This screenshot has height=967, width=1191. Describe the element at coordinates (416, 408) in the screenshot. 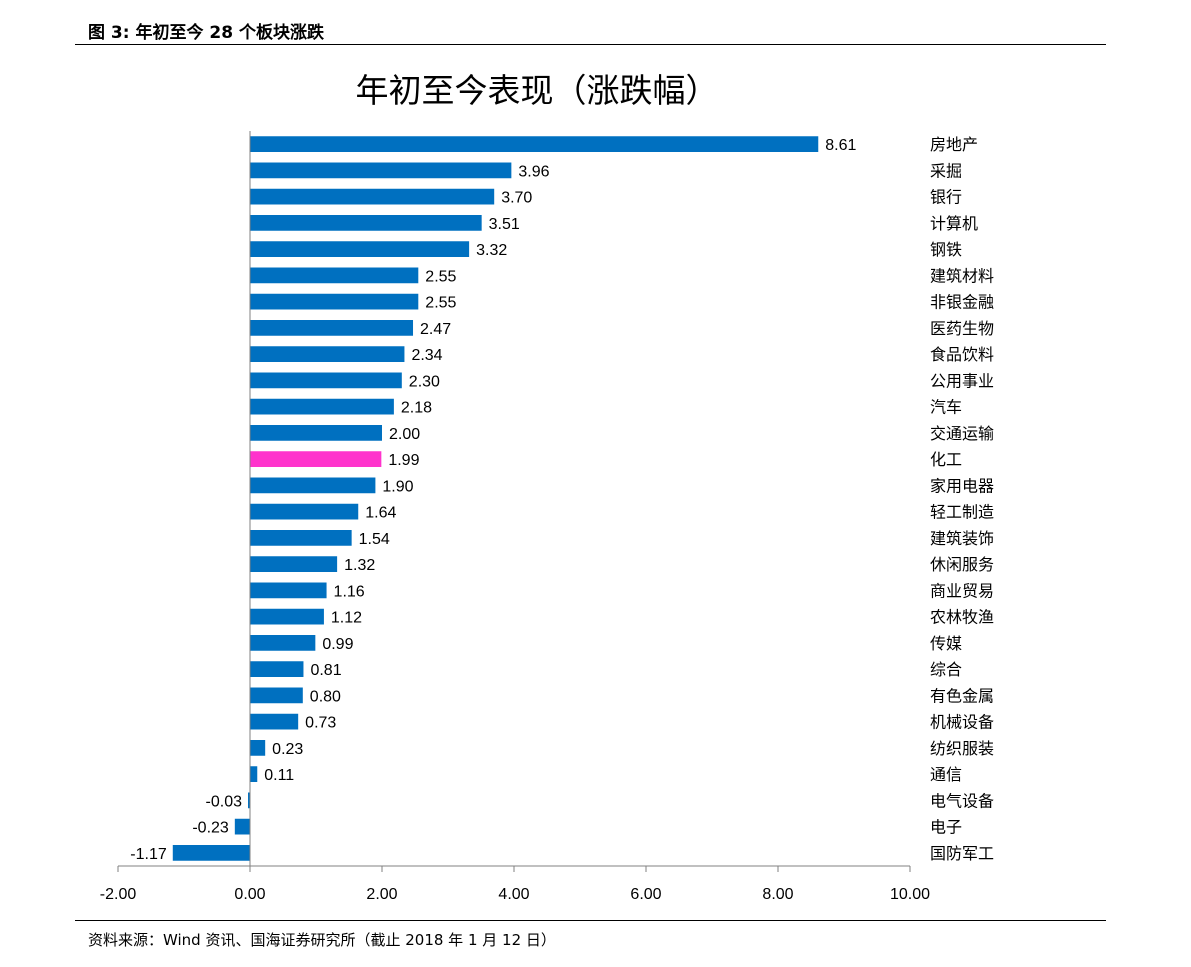

I see `value-label-11: 2.18` at that location.